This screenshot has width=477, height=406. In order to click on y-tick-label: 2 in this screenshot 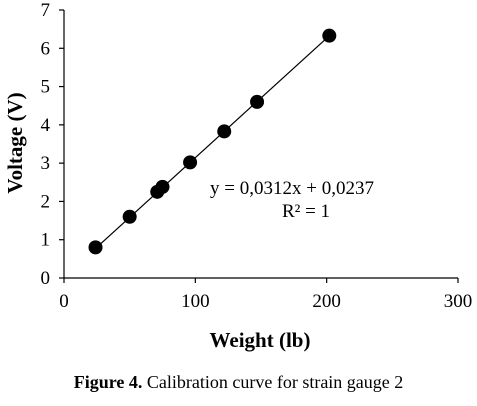, I will do `click(46, 201)`.